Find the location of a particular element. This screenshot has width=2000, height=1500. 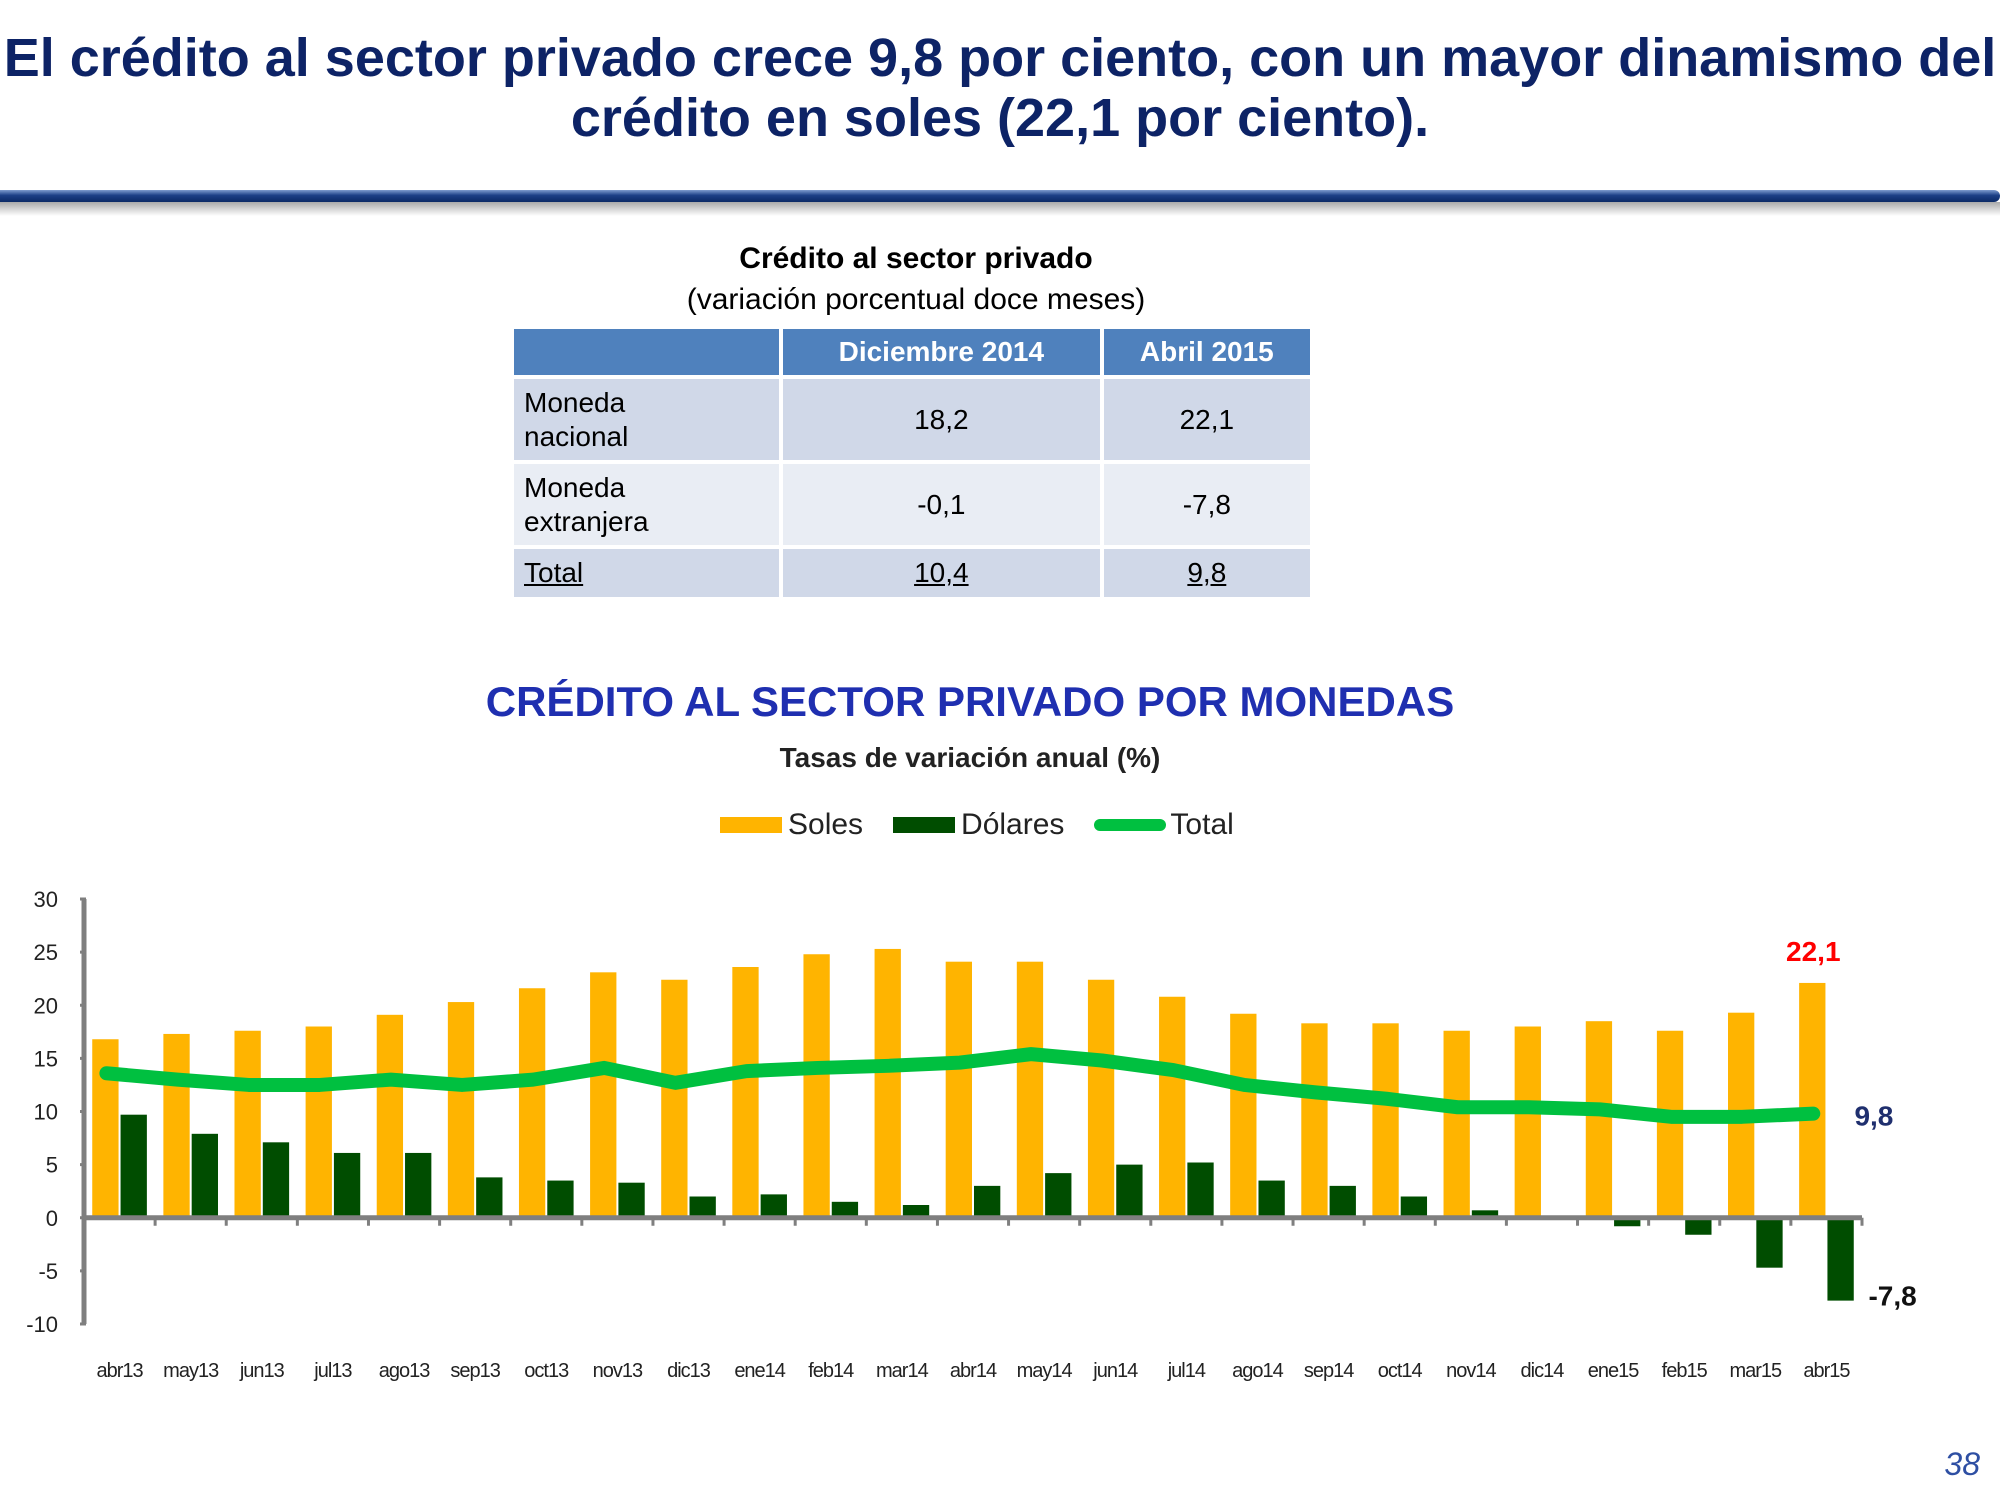

bar-dolares-abr14 is located at coordinates (987, 1201).